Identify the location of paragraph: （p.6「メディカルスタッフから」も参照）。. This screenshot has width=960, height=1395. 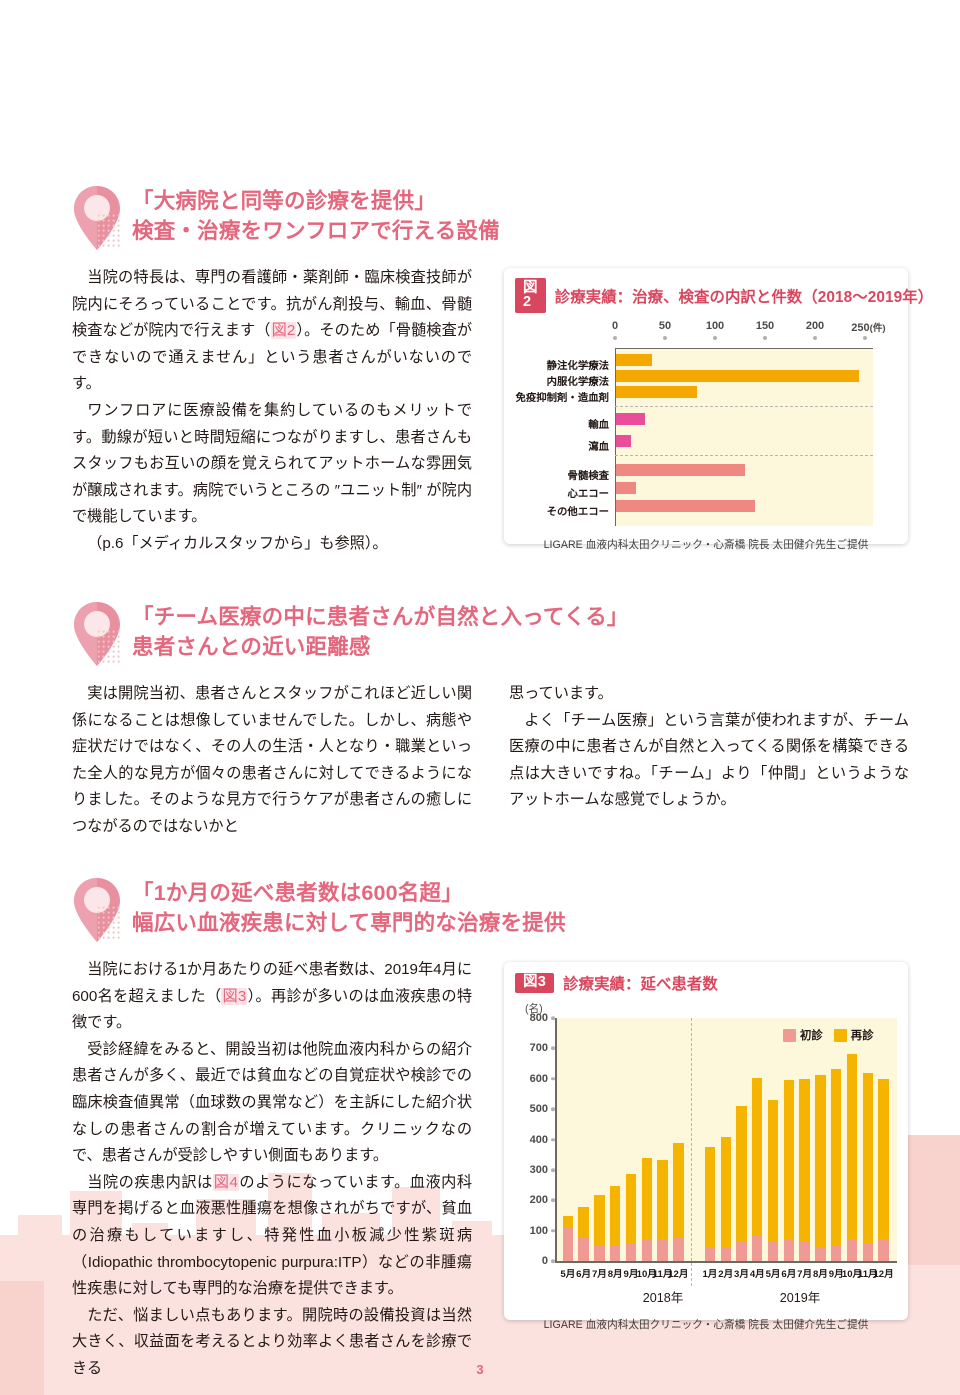
(237, 543).